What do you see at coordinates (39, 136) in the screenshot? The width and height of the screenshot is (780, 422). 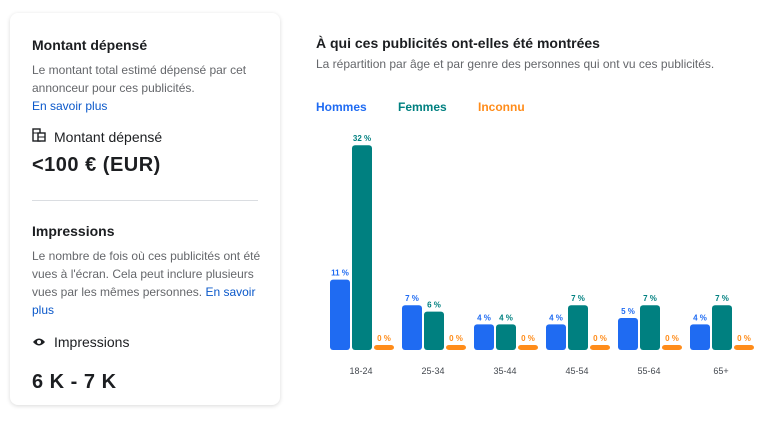 I see `money-stack-icon` at bounding box center [39, 136].